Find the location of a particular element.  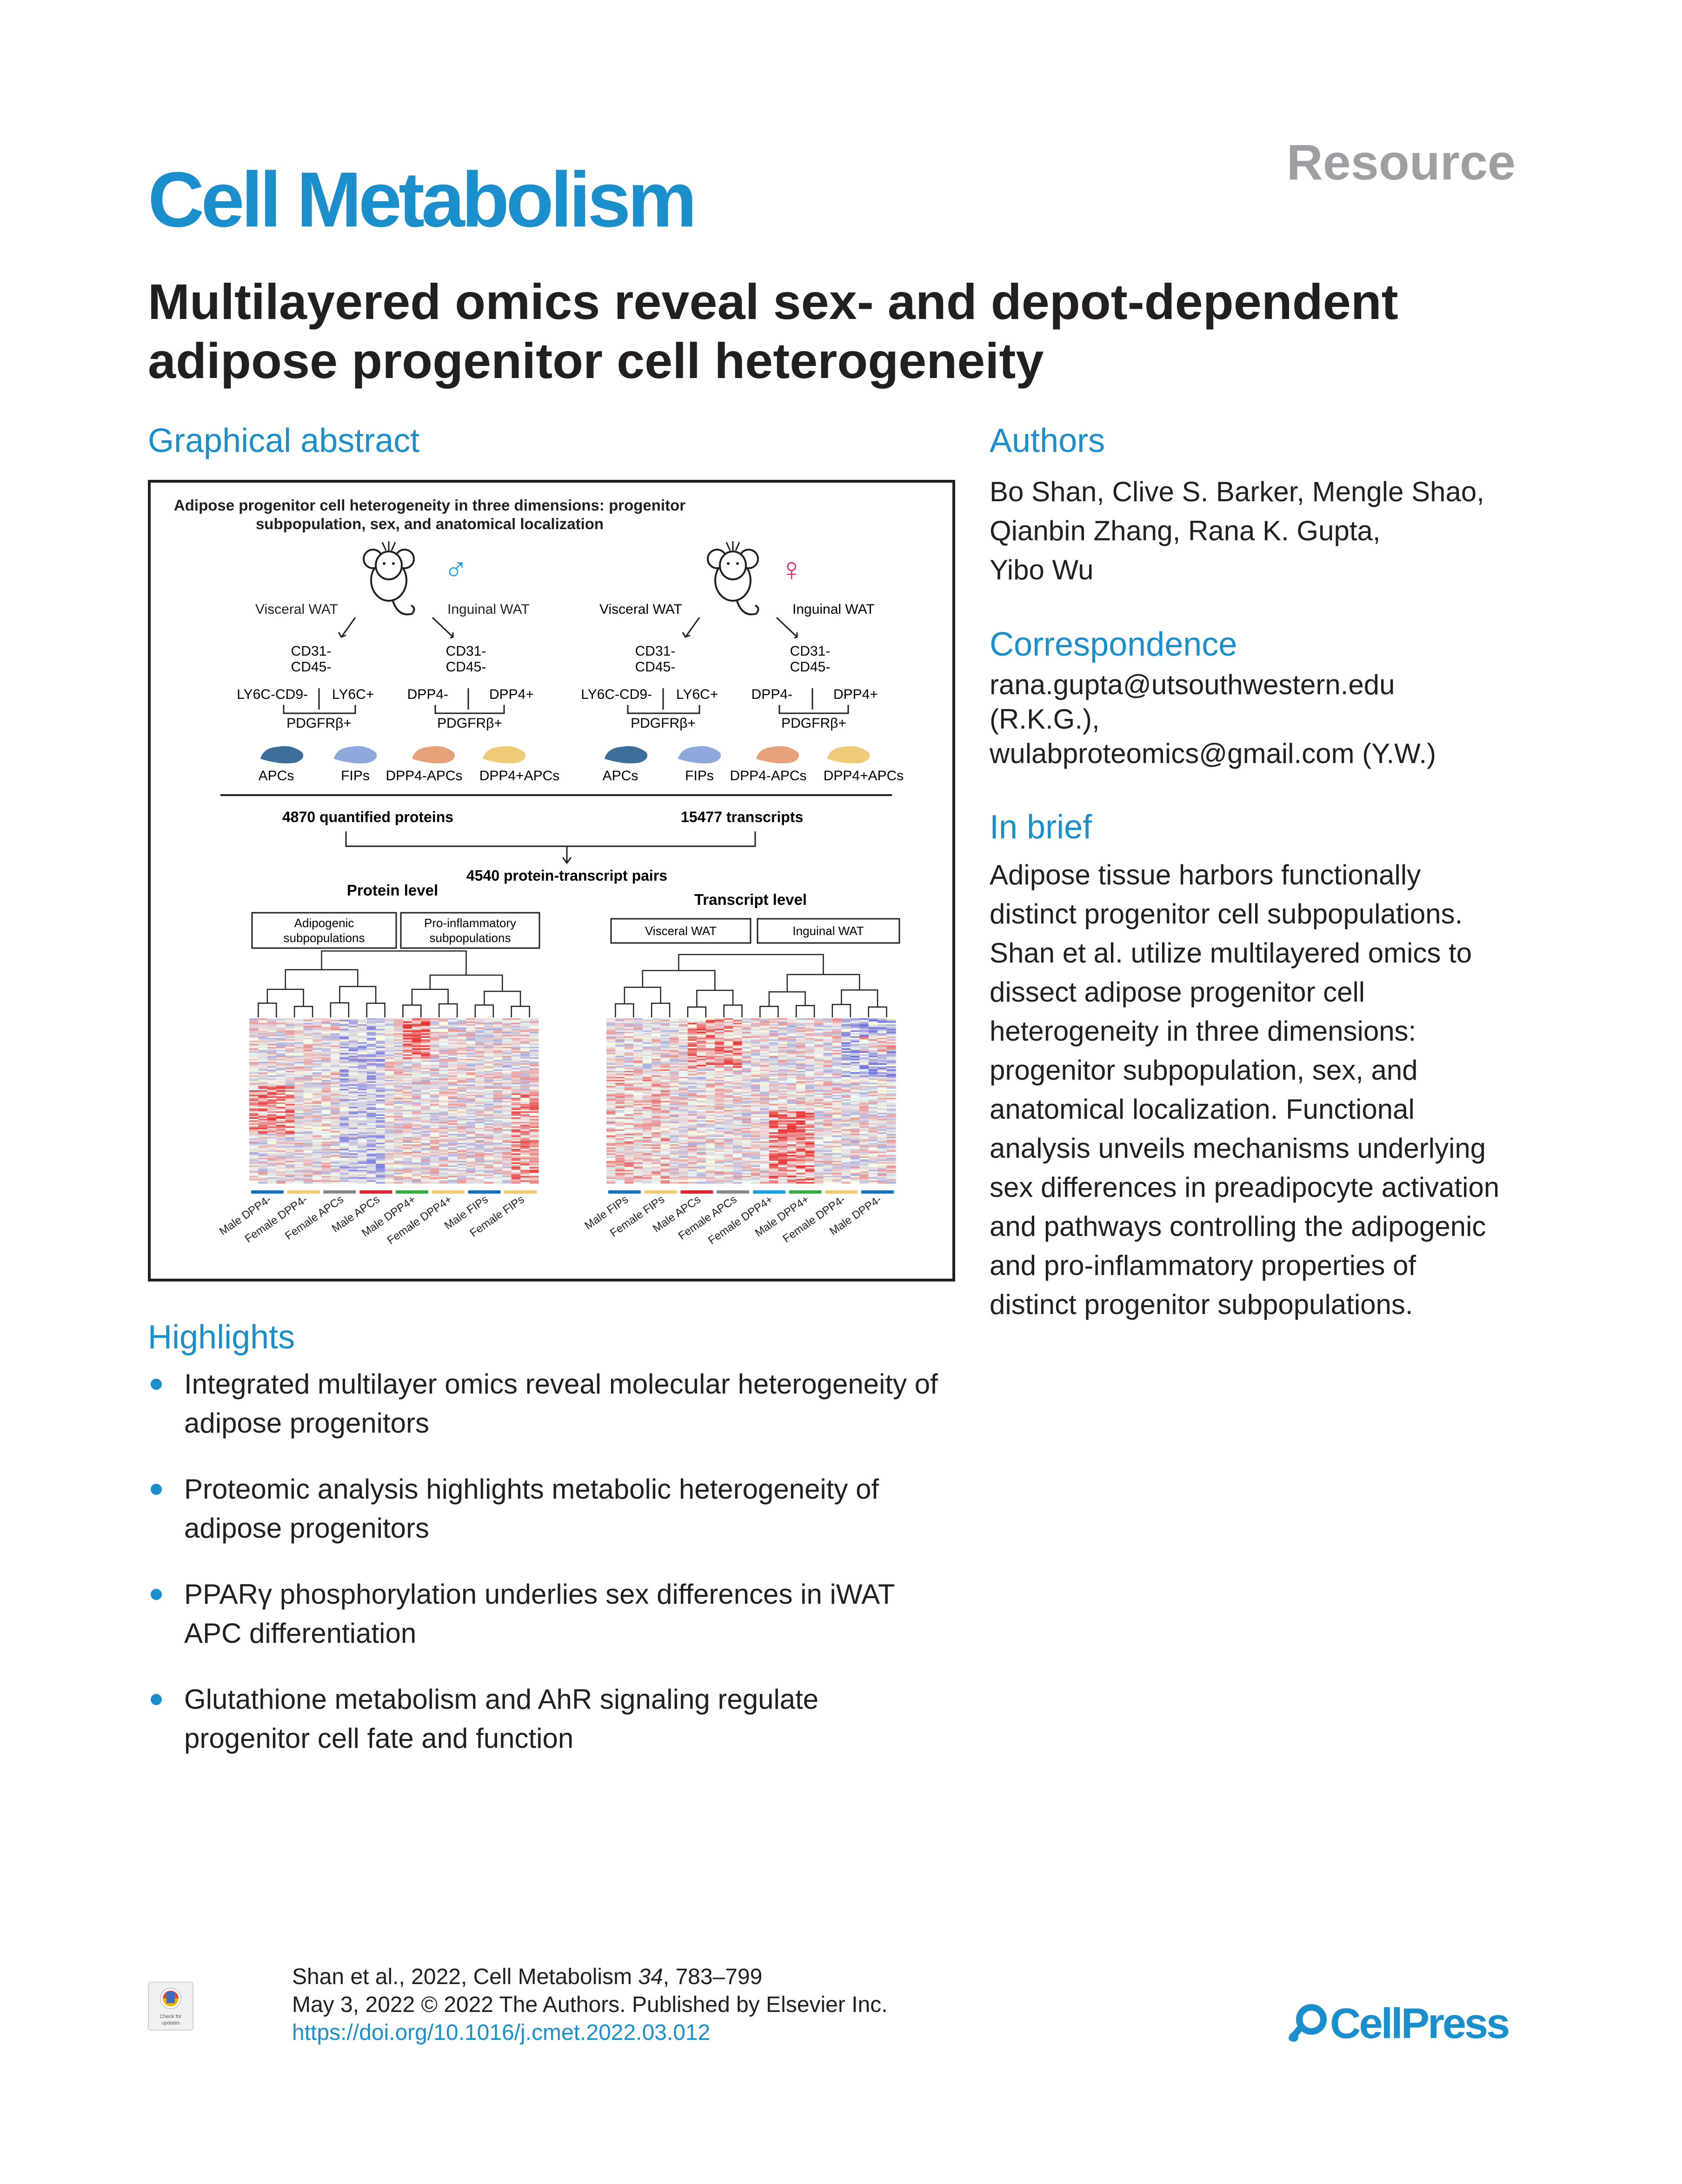

merge-arrow-icon is located at coordinates (550, 847).